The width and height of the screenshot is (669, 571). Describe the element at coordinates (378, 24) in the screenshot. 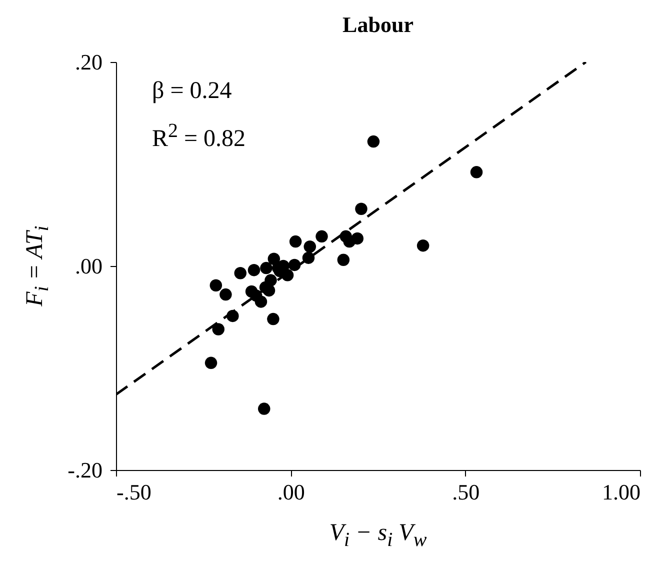

I see `chart-title: Labour` at that location.